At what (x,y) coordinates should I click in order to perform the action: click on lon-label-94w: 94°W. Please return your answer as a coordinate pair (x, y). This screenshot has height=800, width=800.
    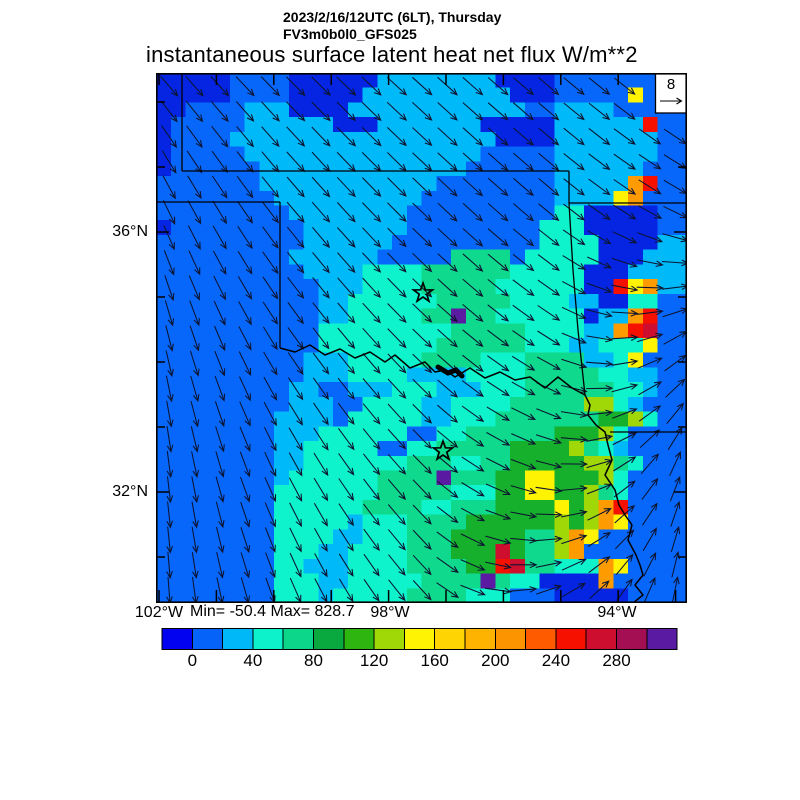
    Looking at the image, I should click on (617, 612).